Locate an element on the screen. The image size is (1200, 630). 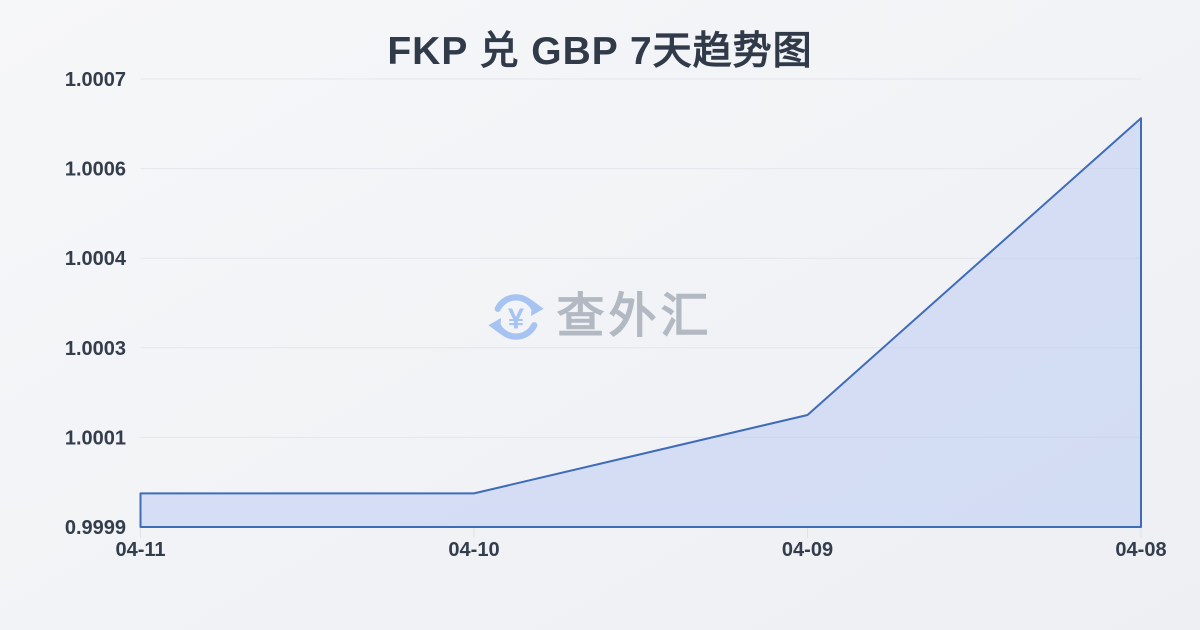
page-title: FKP 兑 GBP 7天趋势图 is located at coordinates (600, 51).